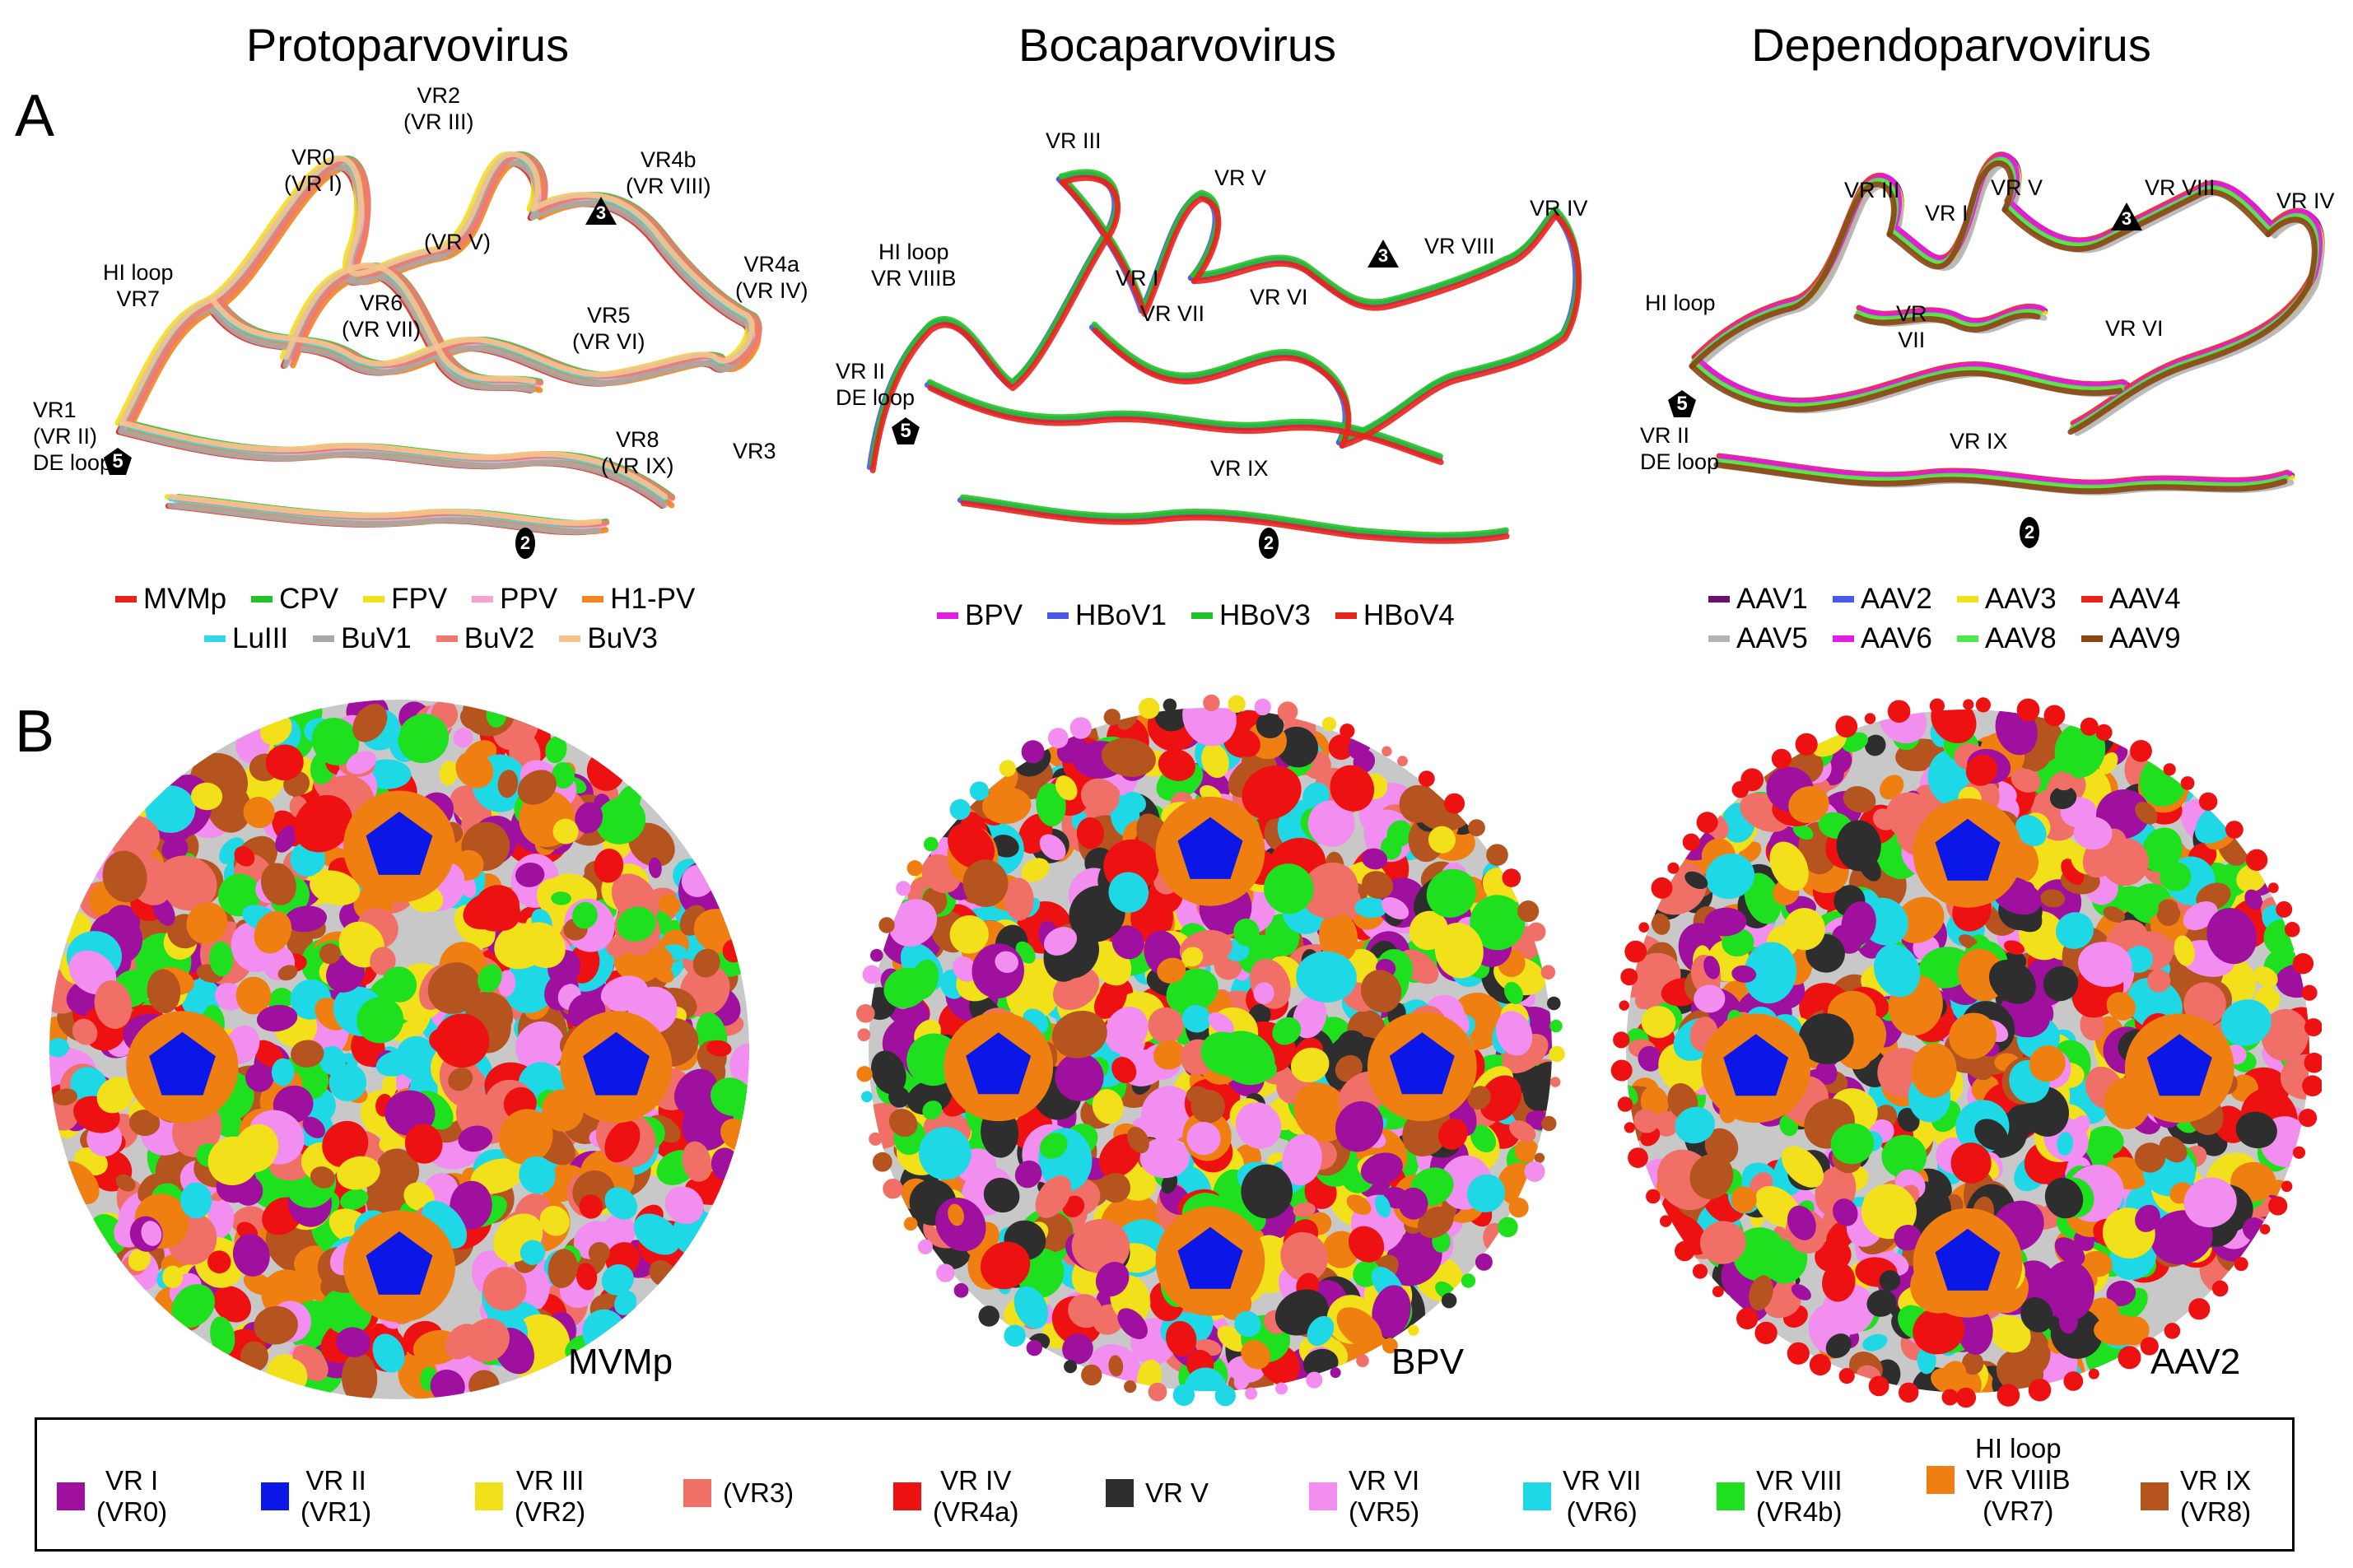  What do you see at coordinates (1460, 246) in the screenshot?
I see `boca-label-vr8: VR VIII` at bounding box center [1460, 246].